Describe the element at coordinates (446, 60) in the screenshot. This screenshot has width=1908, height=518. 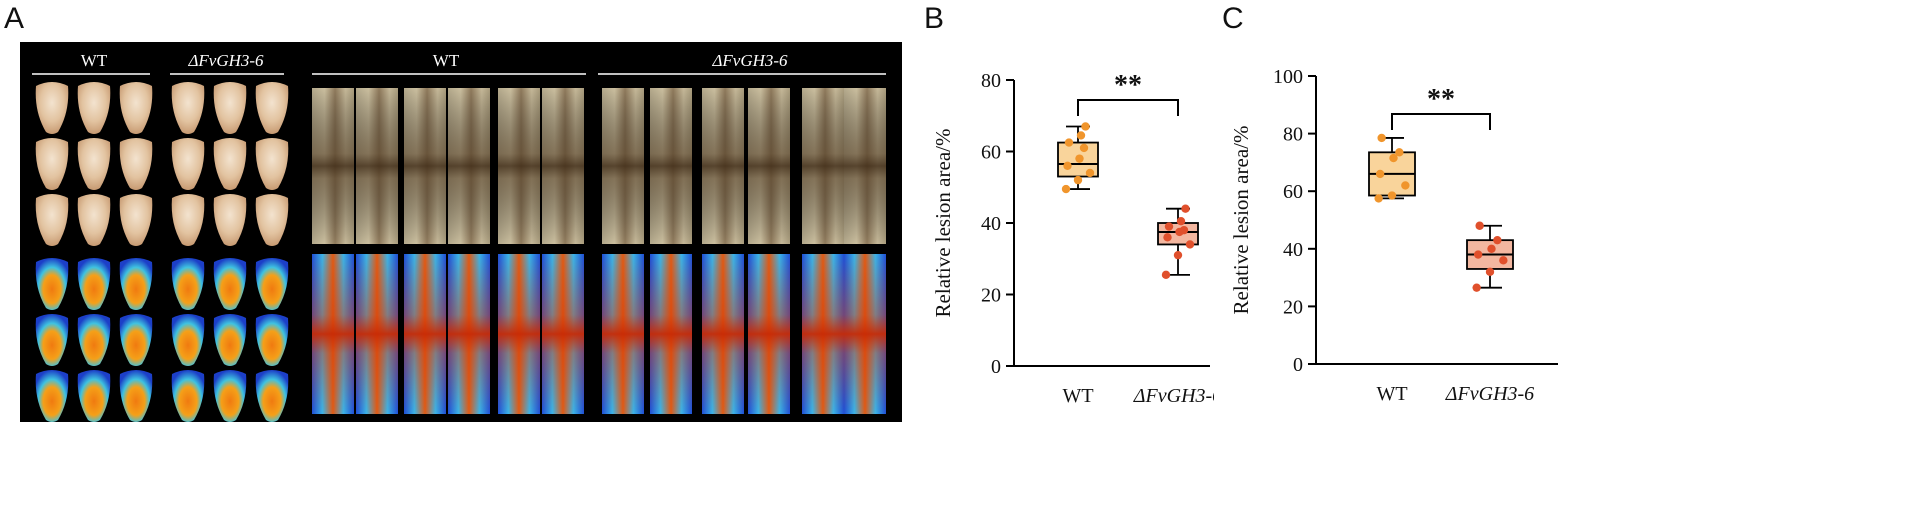
I see `stalk-label-wt: WT` at that location.